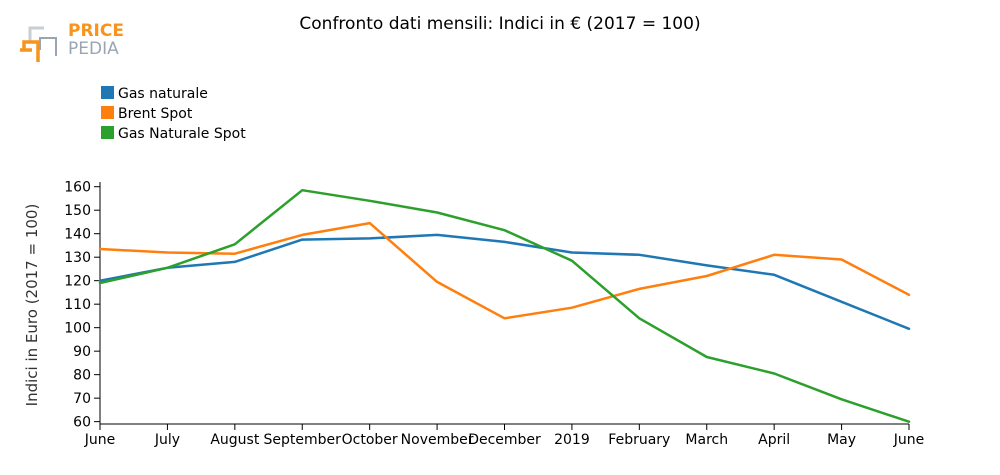  I want to click on x-tick-label: 2019, so click(572, 440).